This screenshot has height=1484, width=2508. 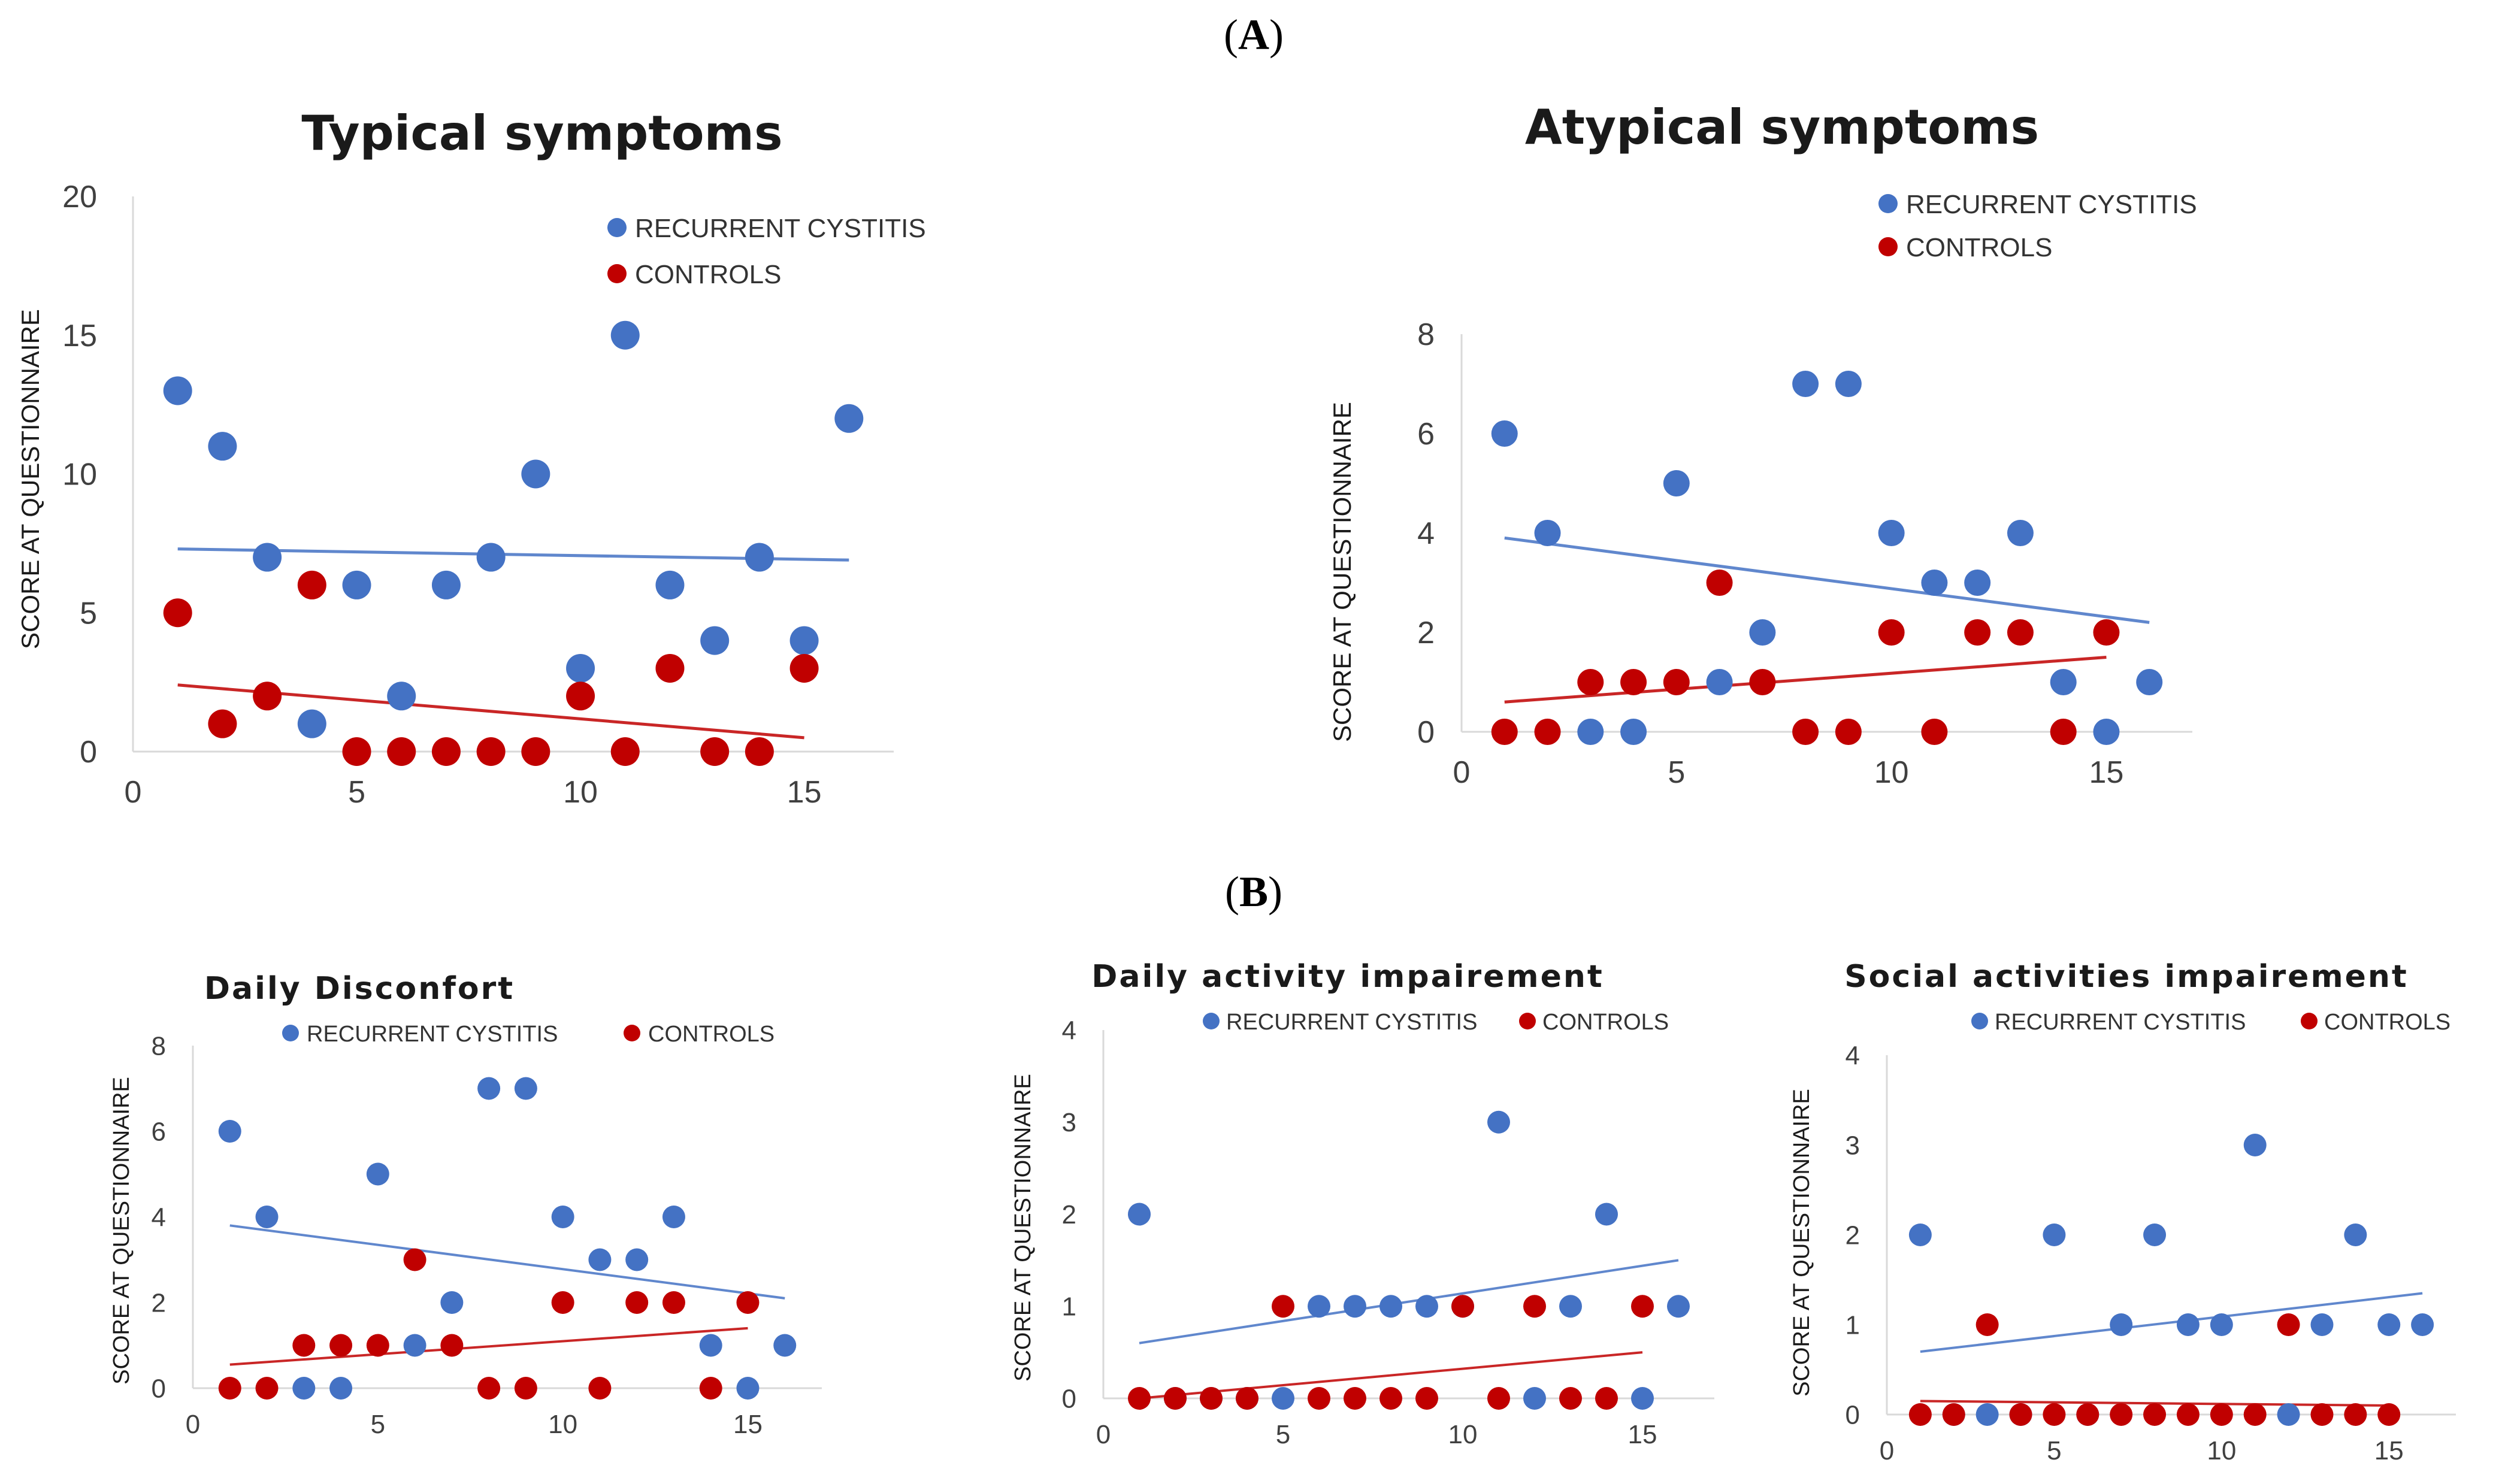 I want to click on discomfort-y-tick-label: 0, so click(x=159, y=1388).